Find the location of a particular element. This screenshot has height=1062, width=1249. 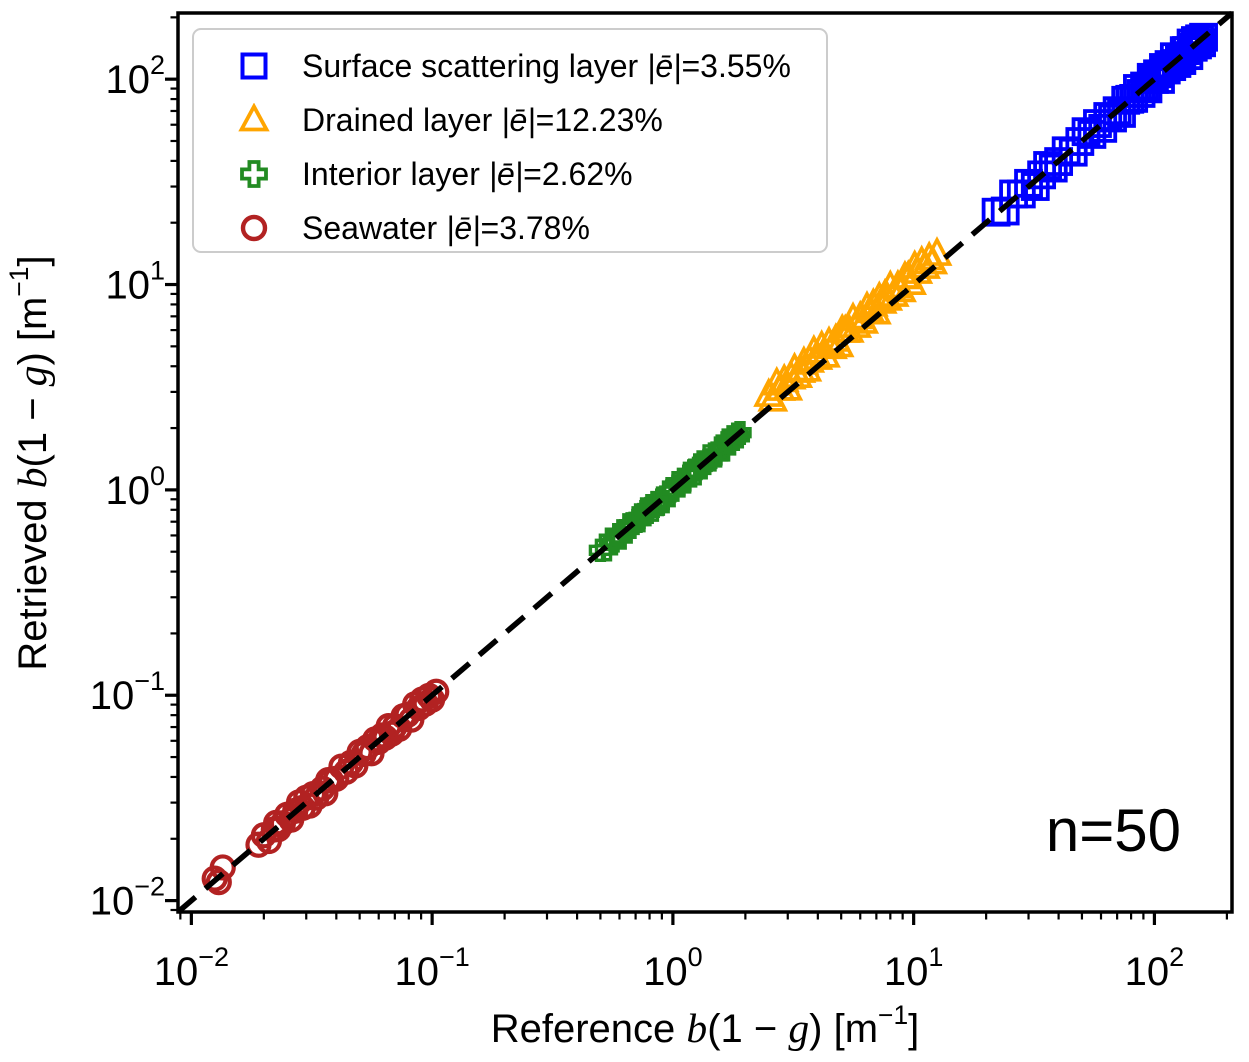

legend-item-drained-layer: Drained layer |ē|=12.23% is located at coordinates (510, 120).